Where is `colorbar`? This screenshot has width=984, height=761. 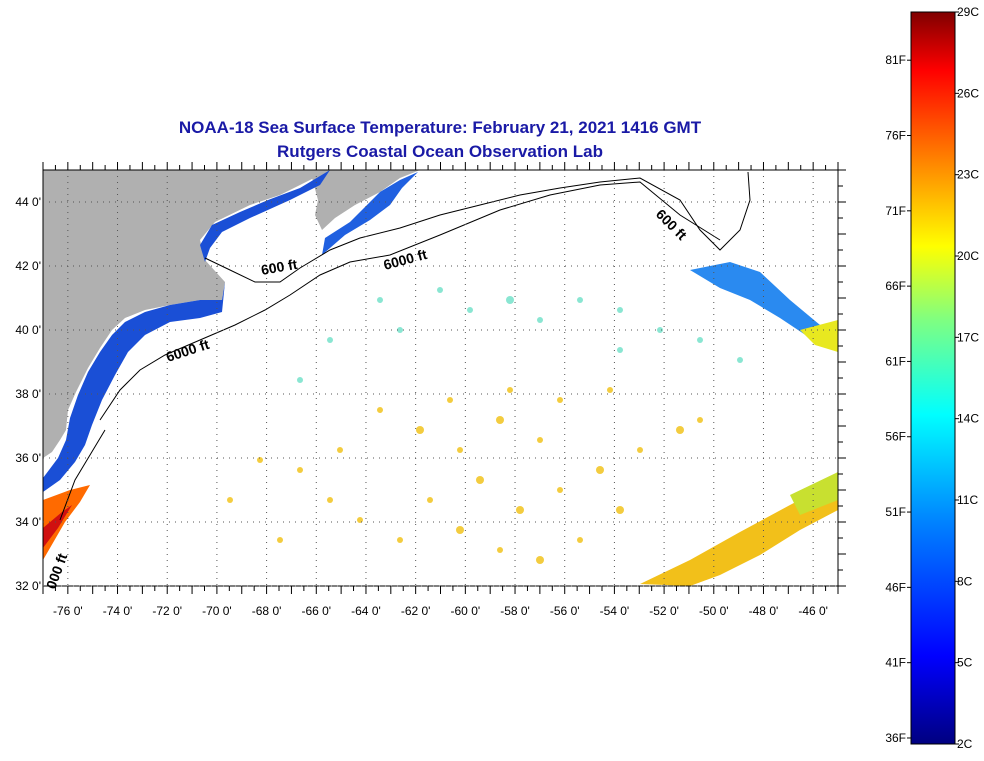 colorbar is located at coordinates (933, 378).